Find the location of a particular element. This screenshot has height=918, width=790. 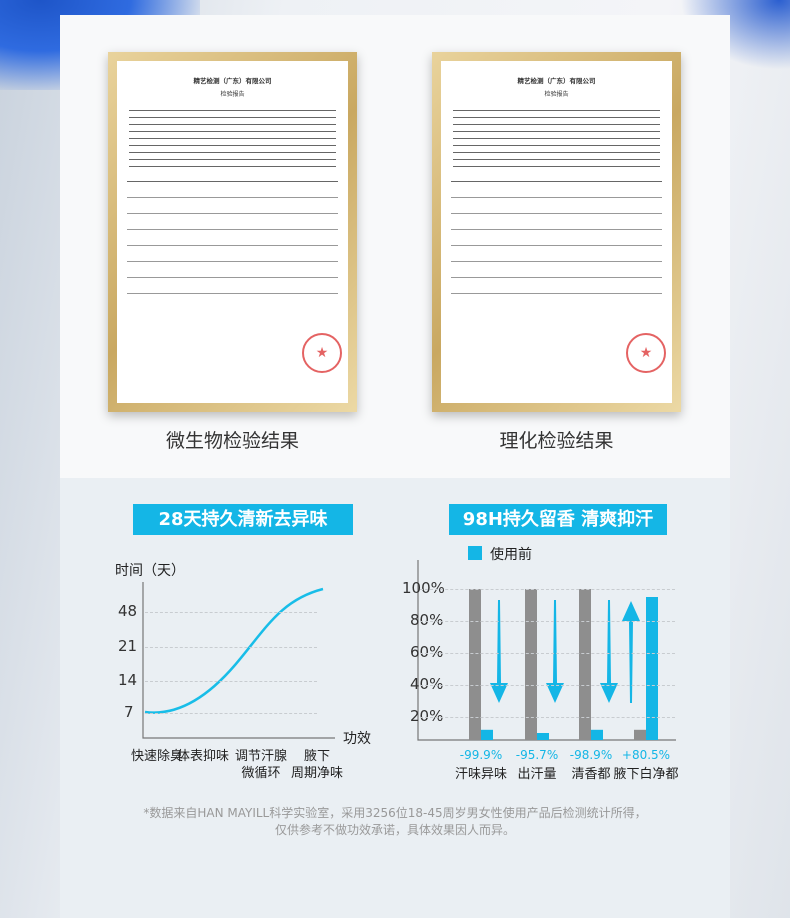

certificate-microbiology: 精艺检测（广东）有限公司 检验报告 ★ is located at coordinates (232, 232).